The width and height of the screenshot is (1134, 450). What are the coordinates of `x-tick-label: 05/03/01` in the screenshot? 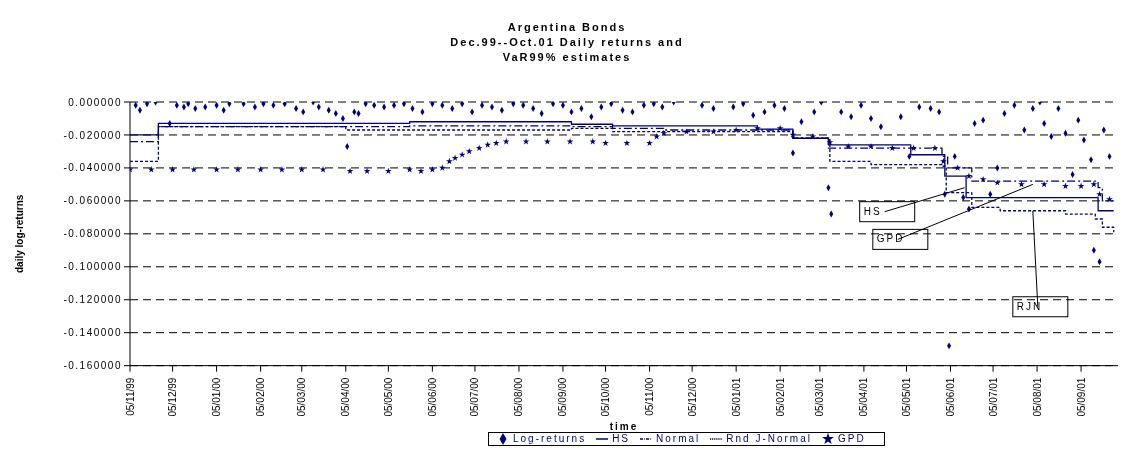 It's located at (820, 397).